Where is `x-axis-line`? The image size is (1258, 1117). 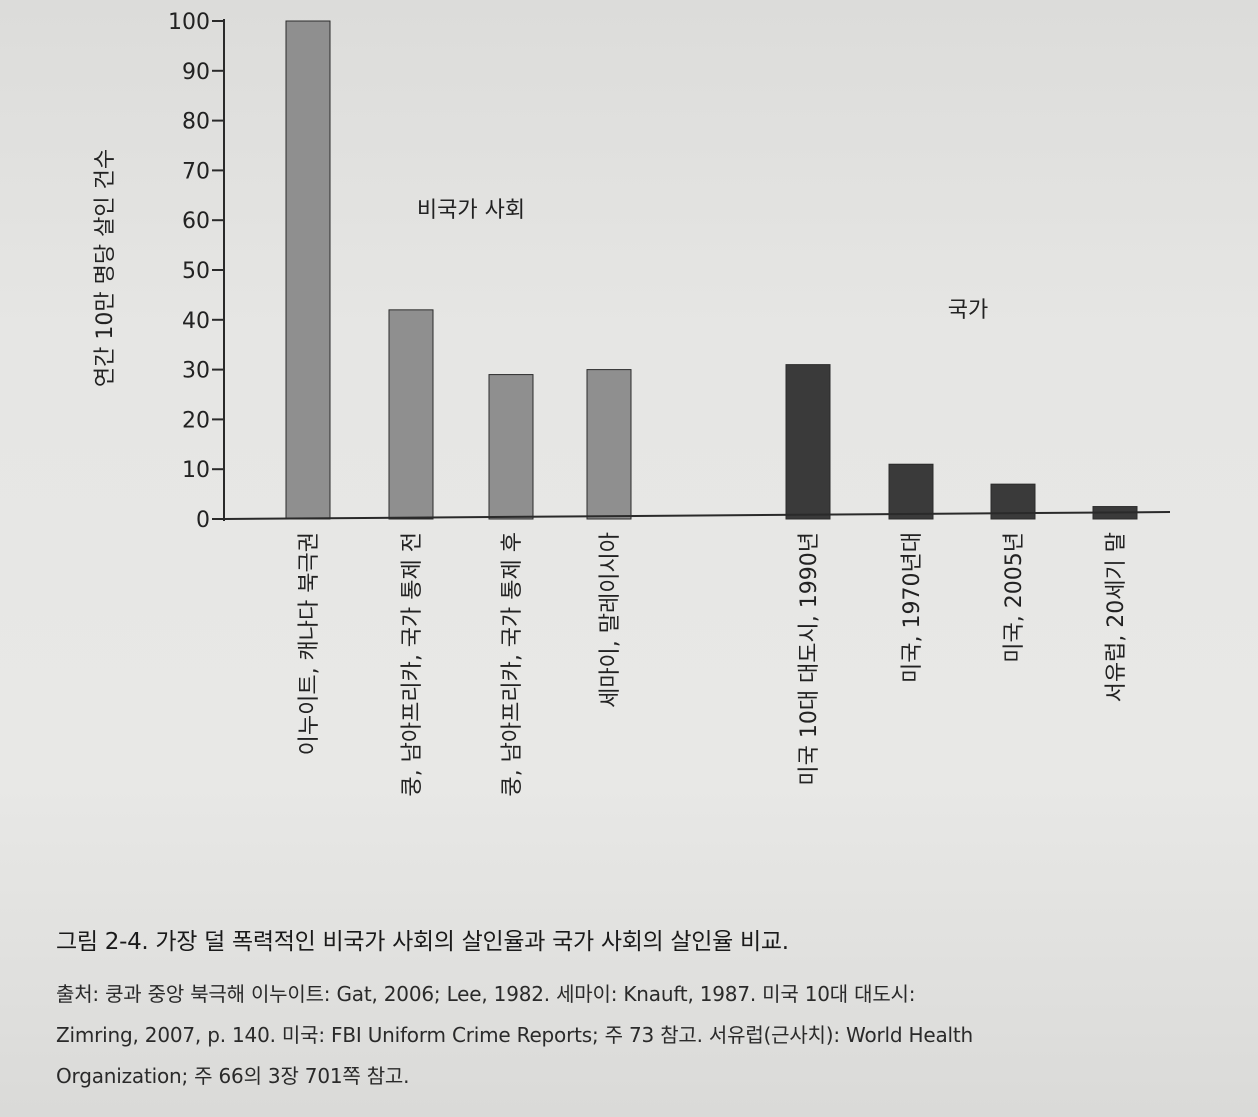
x-axis-line is located at coordinates (697, 515).